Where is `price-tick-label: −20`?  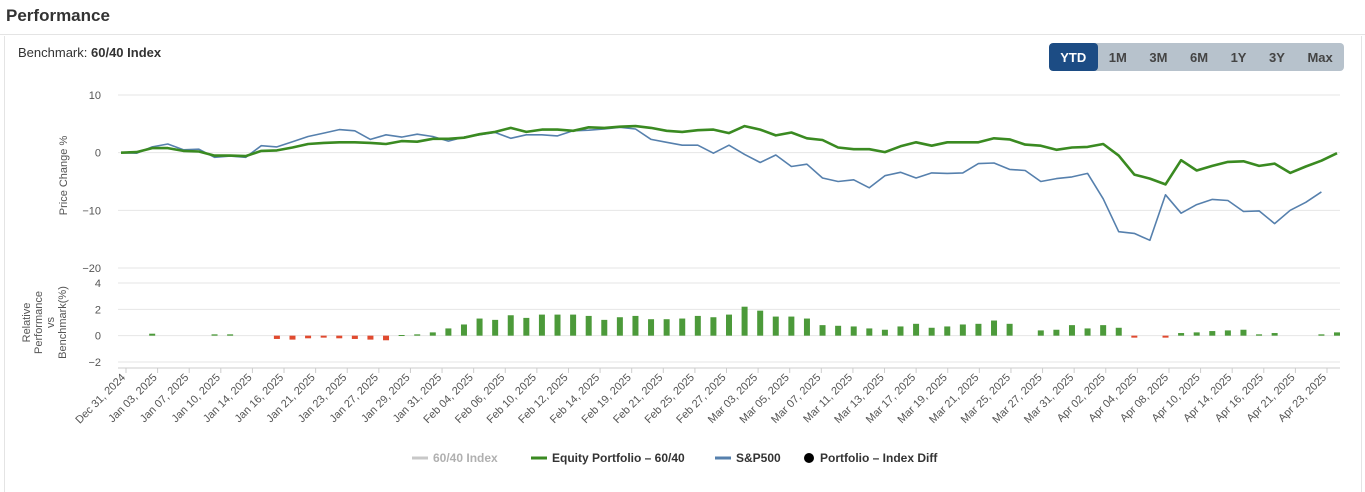
price-tick-label: −20 is located at coordinates (91, 269).